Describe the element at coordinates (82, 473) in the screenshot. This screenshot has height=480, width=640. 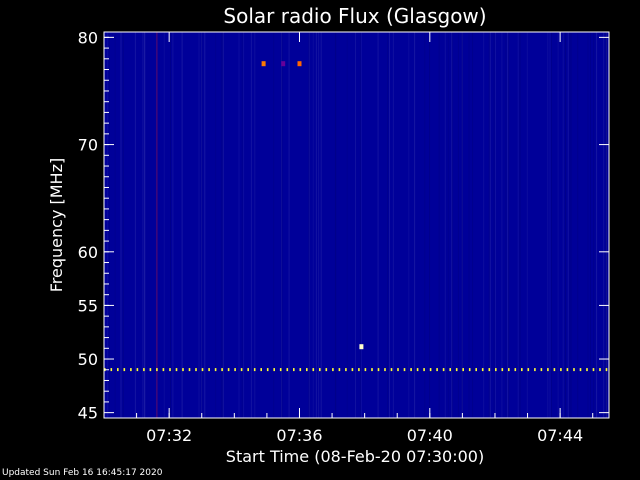
I see `updated-timestamp: Updated Sun Feb 16 16:45:17 2020` at that location.